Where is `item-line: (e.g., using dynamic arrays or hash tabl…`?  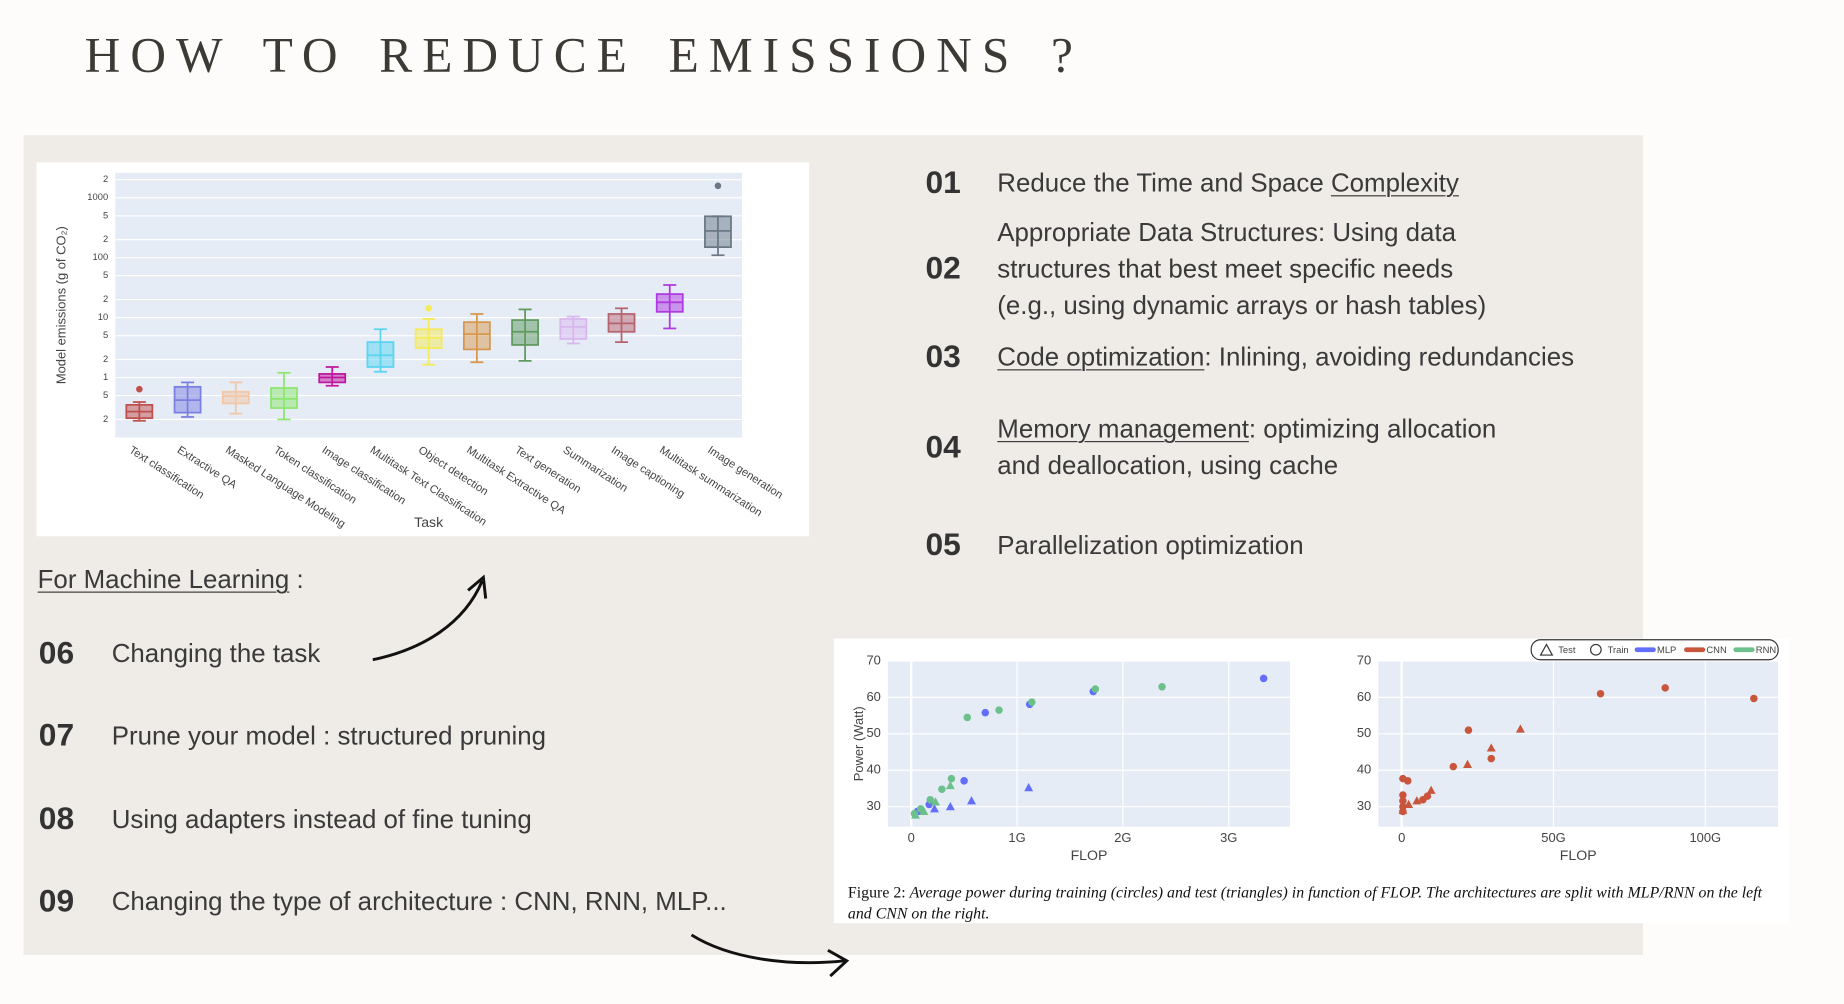 item-line: (e.g., using dynamic arrays or hash tabl… is located at coordinates (1241, 304).